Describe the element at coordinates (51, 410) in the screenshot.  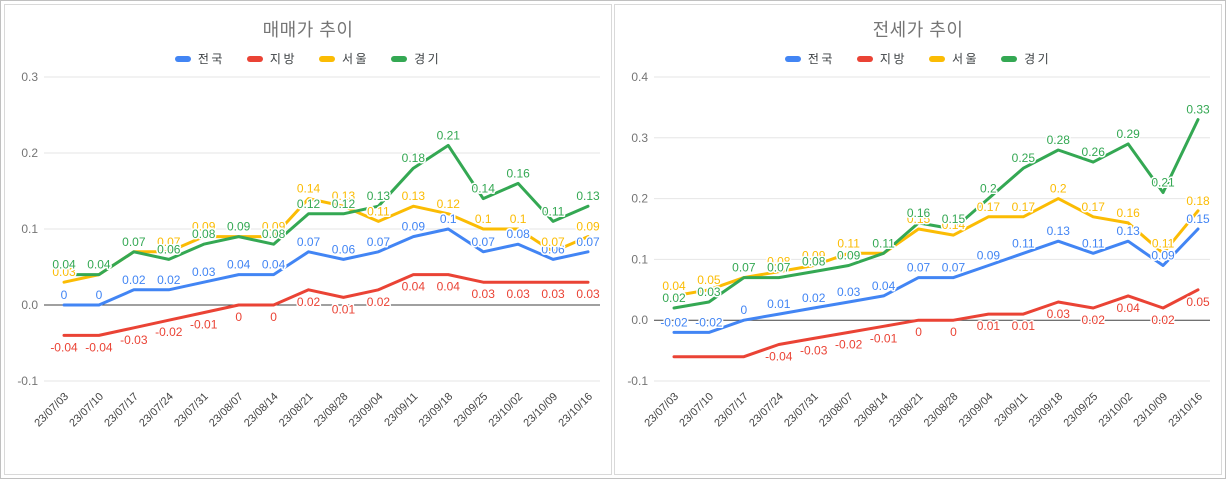
I see `svg-text: 23/07/03` at that location.